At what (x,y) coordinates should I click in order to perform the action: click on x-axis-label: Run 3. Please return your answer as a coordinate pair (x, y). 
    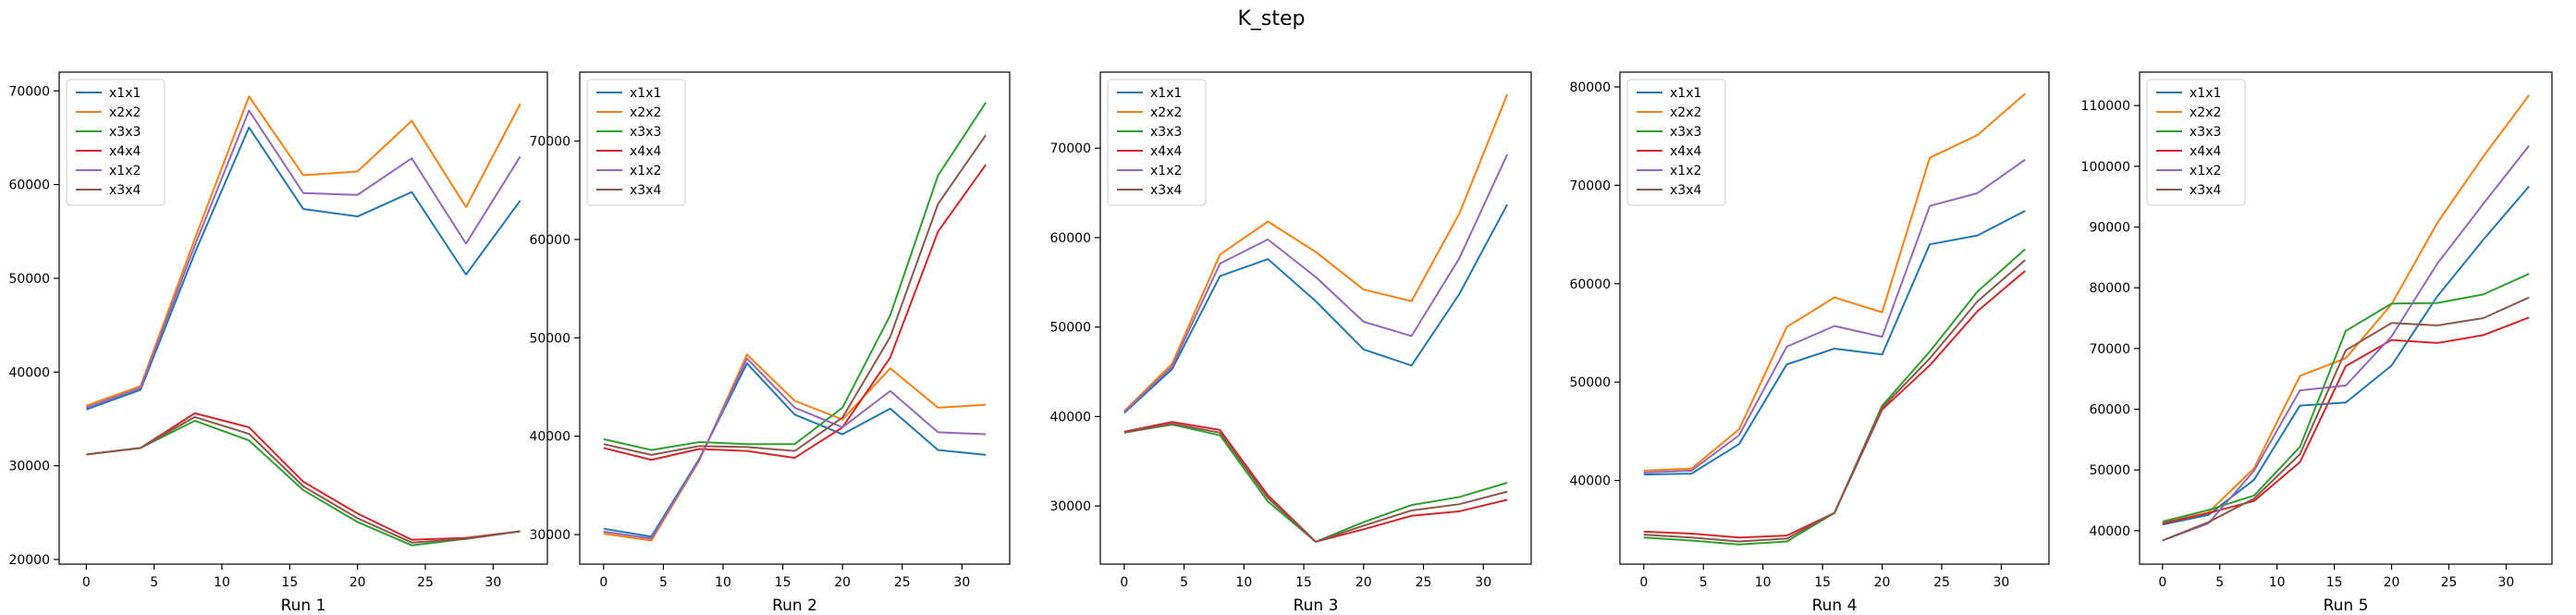
    Looking at the image, I should click on (1316, 606).